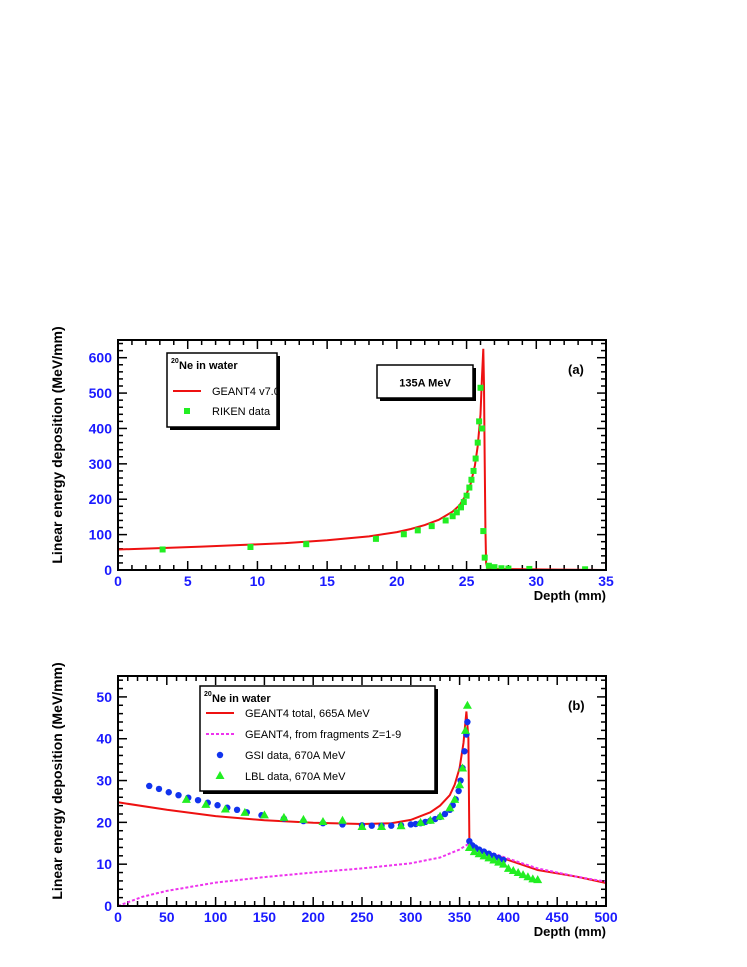 This screenshot has height=967, width=747. I want to click on legend-entry: GEANT4 total, 665A MeV, so click(307, 714).